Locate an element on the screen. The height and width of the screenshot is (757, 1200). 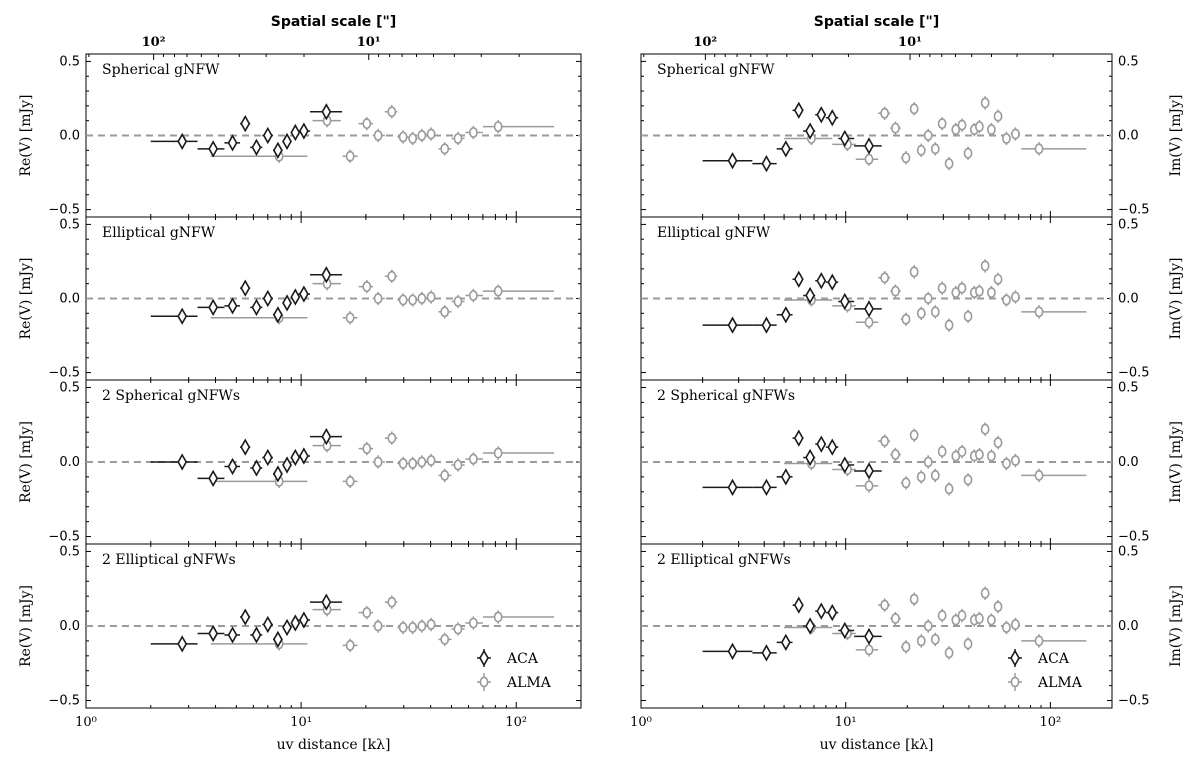
legend: ACA ALMA is located at coordinates (514, 670).